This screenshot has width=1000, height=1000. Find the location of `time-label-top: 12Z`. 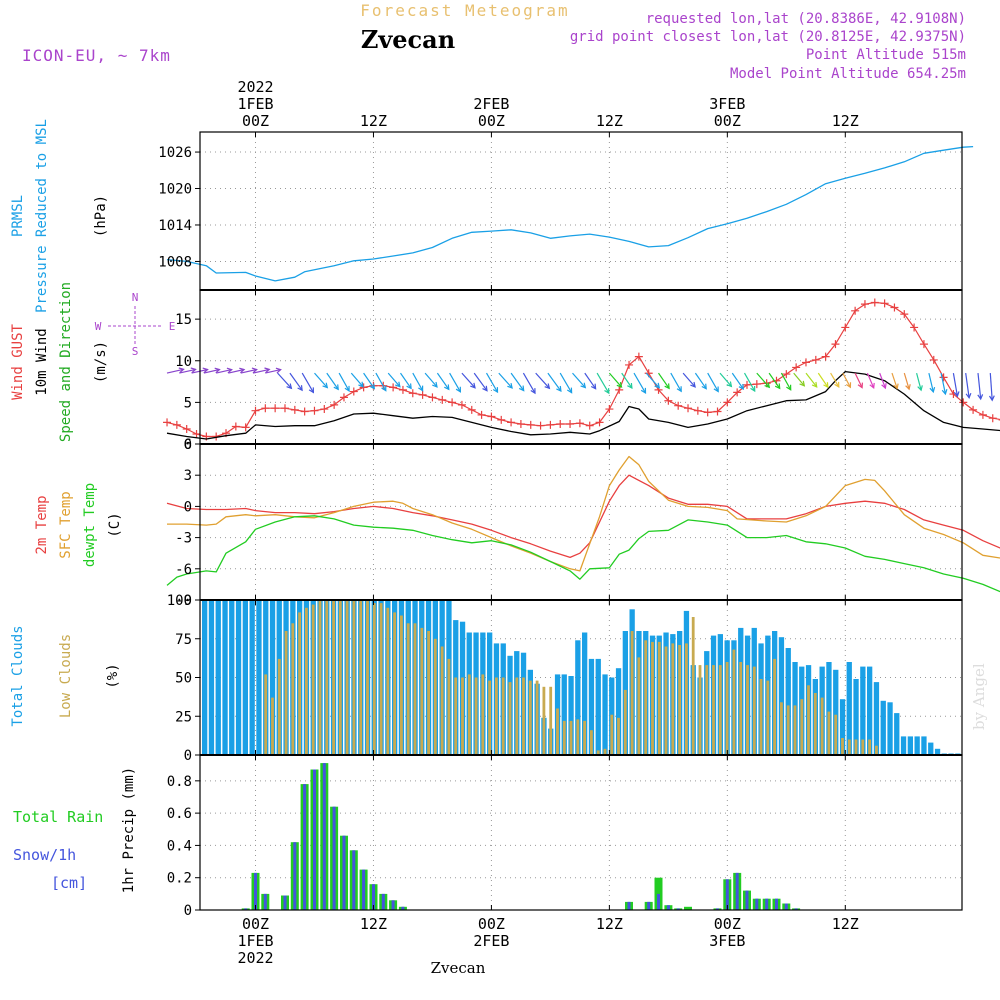

time-label-top: 12Z is located at coordinates (609, 121).